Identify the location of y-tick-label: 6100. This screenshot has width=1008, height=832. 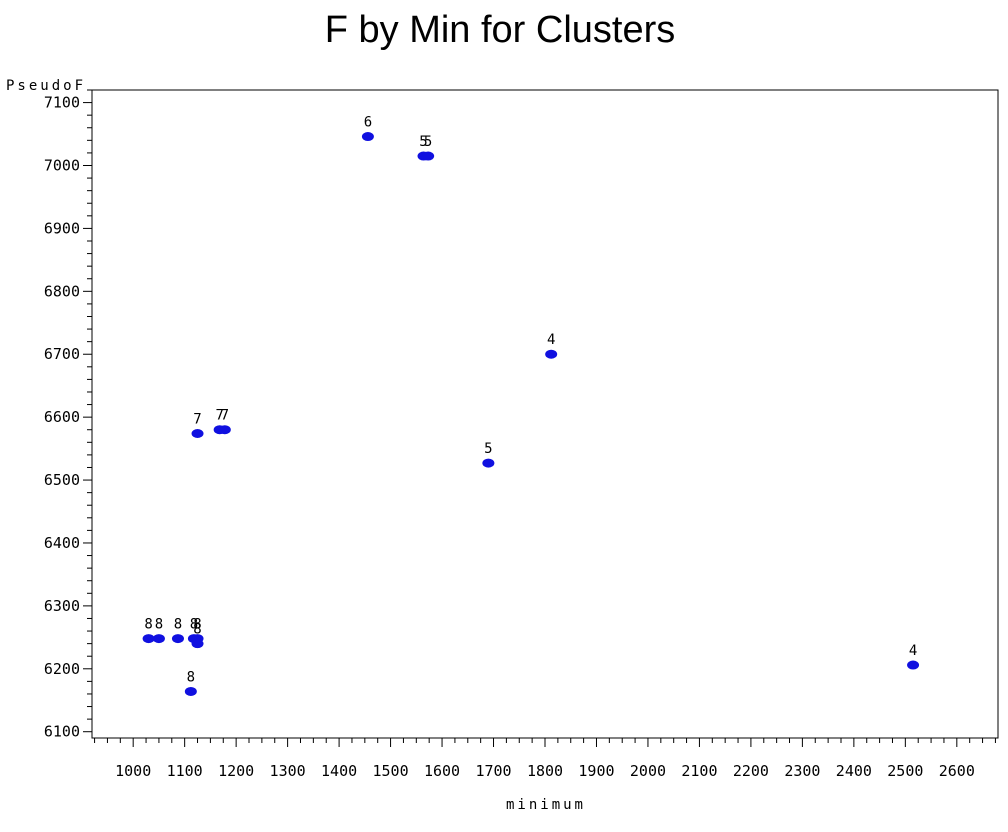
(62, 732).